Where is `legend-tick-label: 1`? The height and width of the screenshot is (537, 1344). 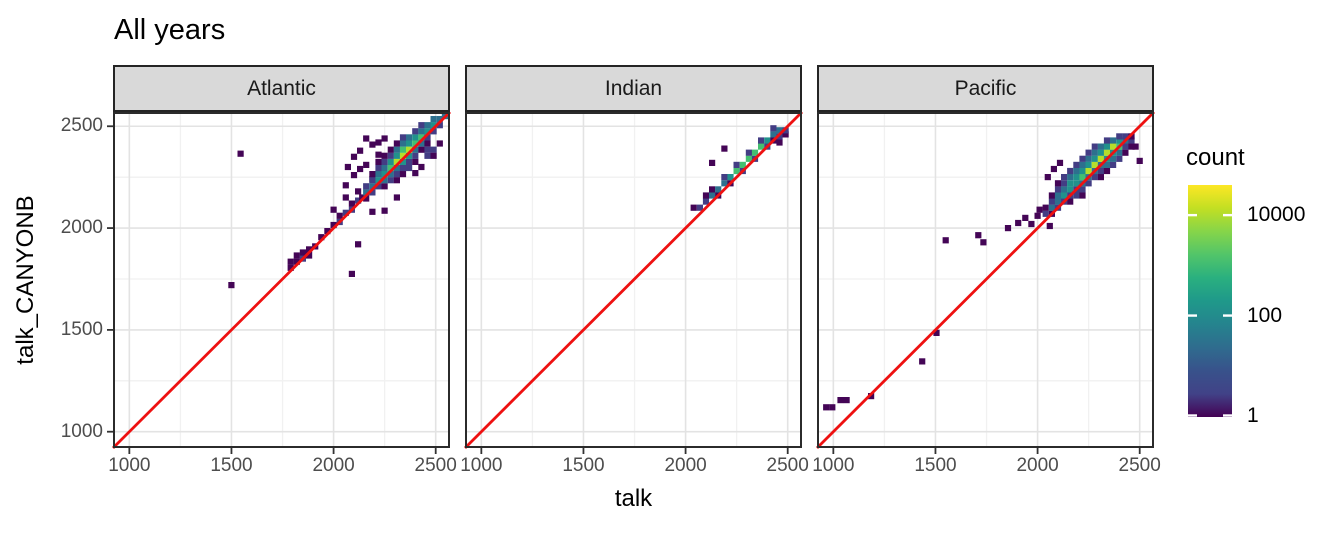 legend-tick-label: 1 is located at coordinates (1253, 415).